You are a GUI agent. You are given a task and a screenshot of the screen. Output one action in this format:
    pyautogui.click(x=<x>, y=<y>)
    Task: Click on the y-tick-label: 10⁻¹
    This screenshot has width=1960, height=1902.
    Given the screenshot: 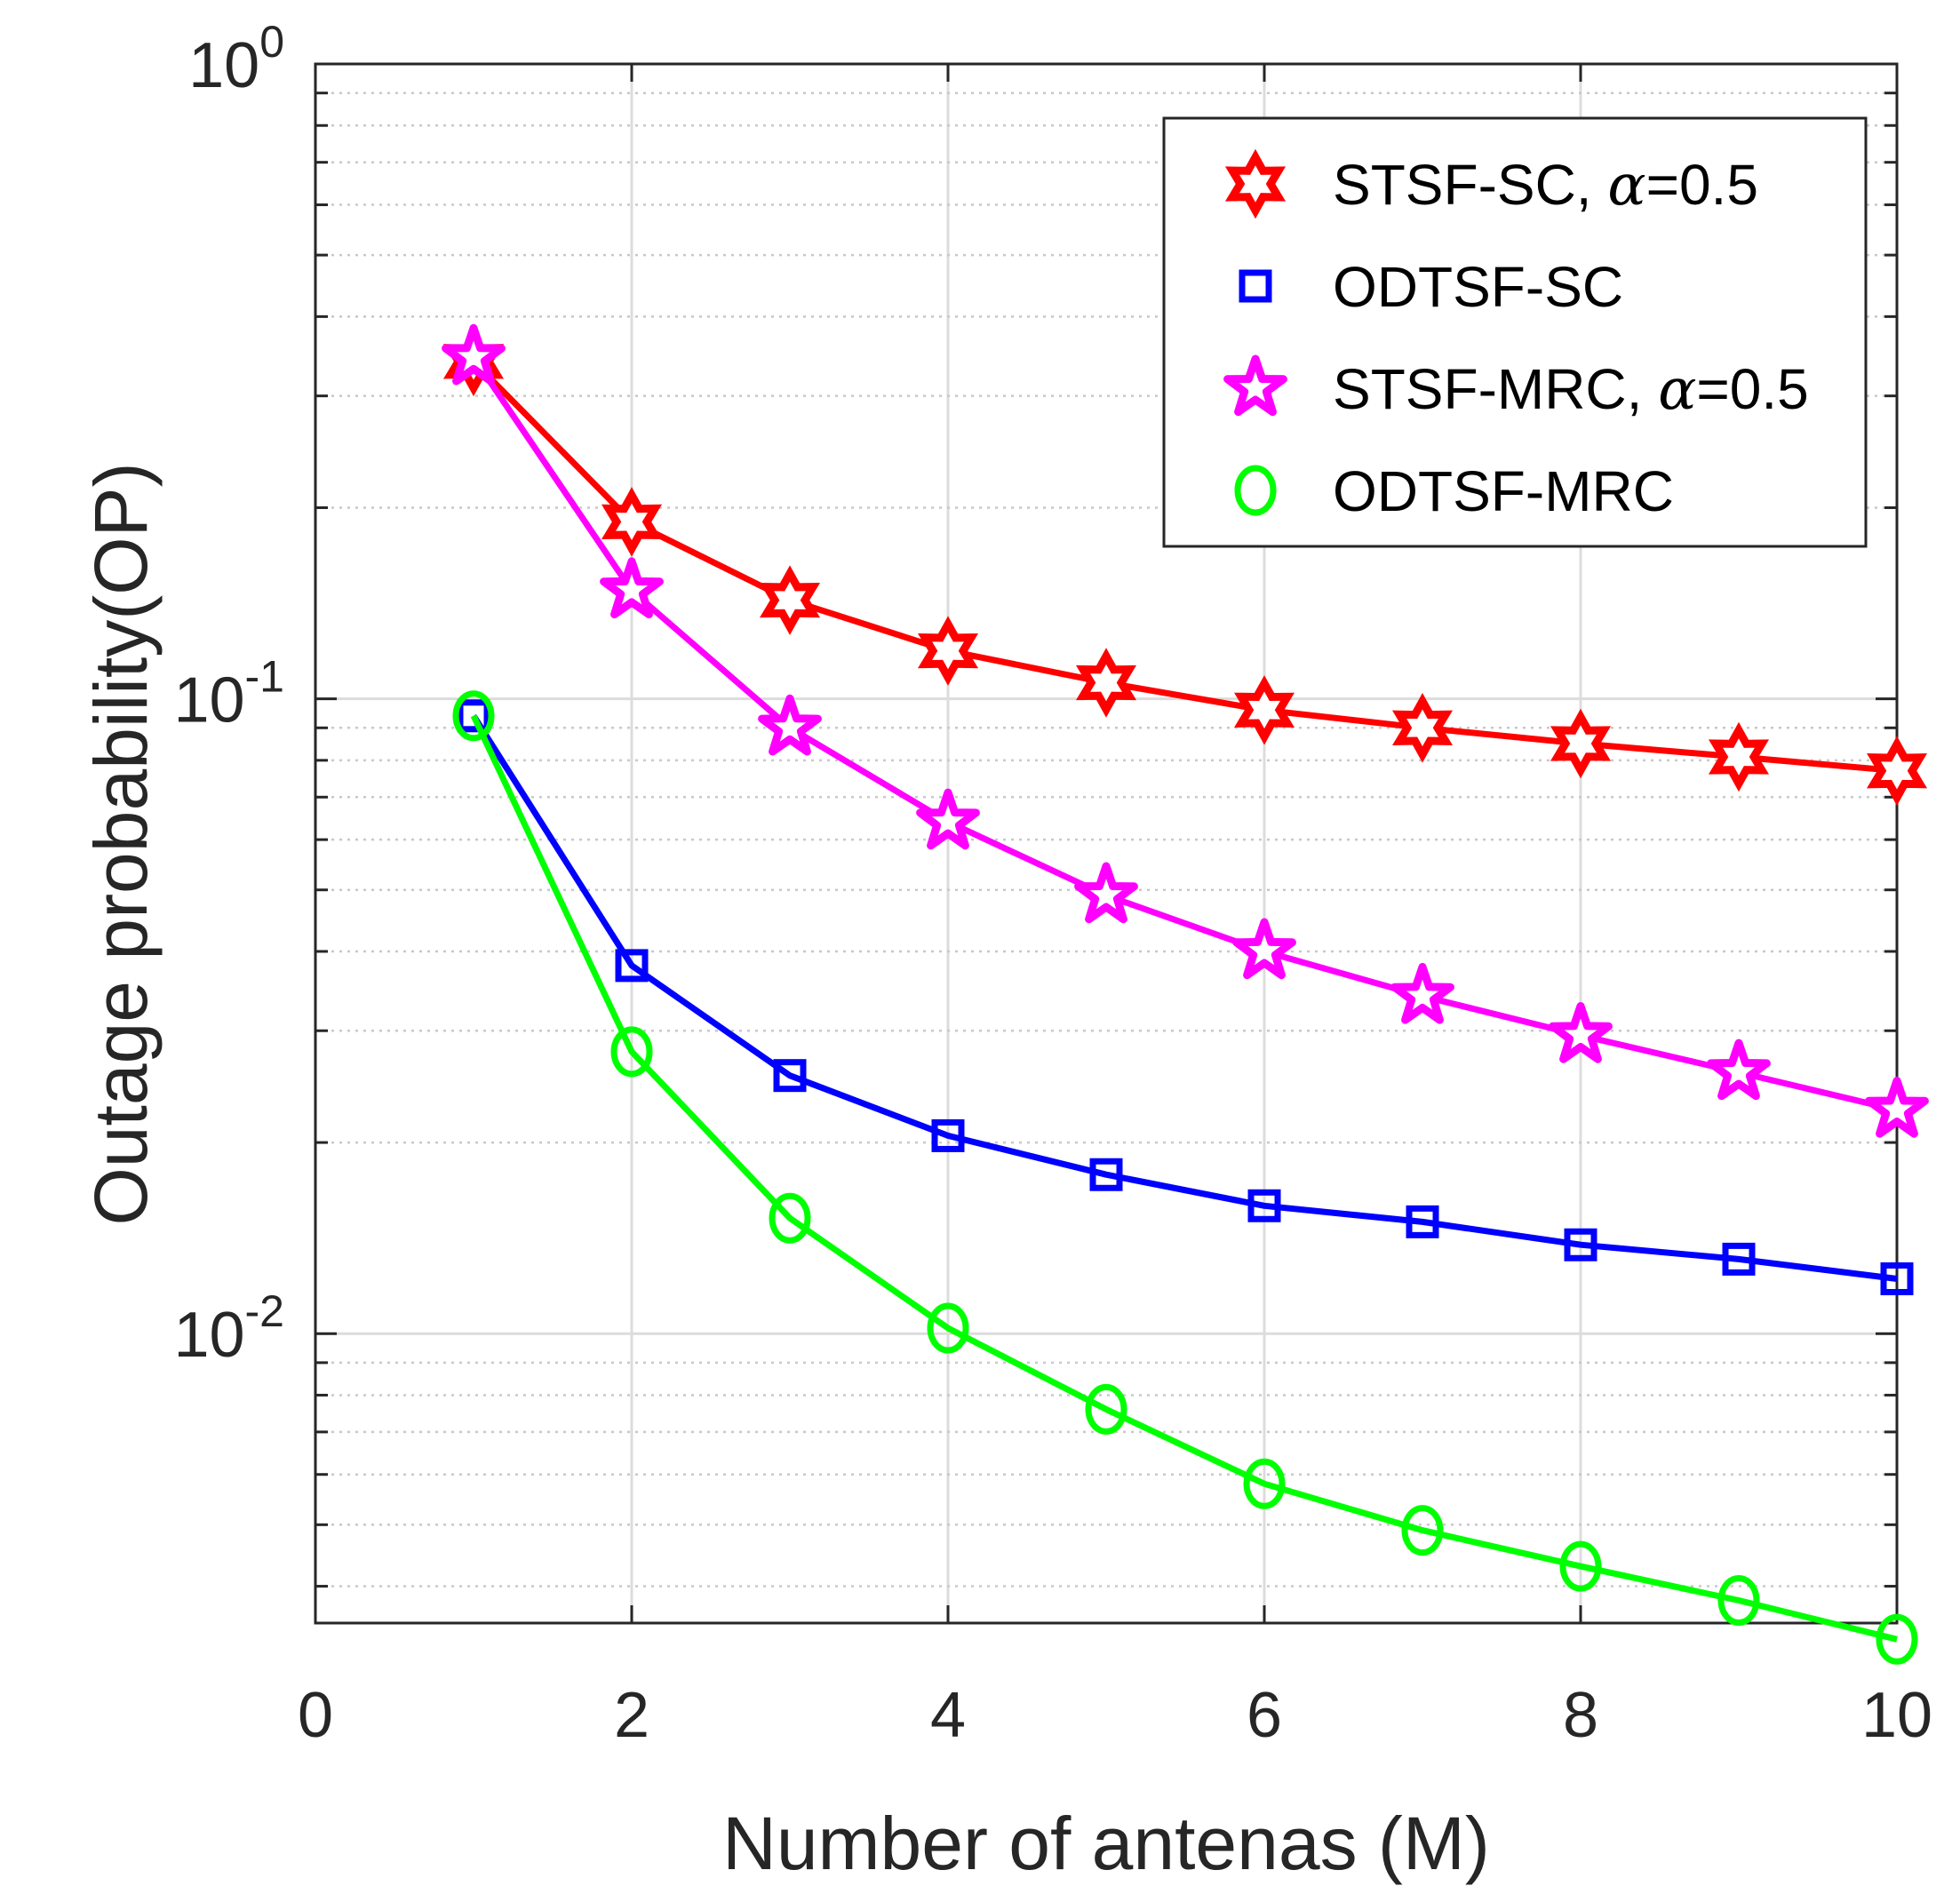 What is the action you would take?
    pyautogui.click(x=229, y=694)
    